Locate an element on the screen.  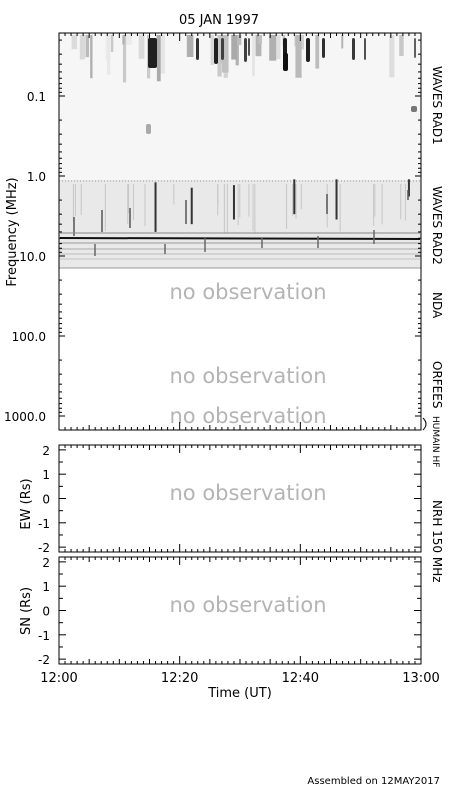
sn-tick-label: -2 is located at coordinates (44, 660).